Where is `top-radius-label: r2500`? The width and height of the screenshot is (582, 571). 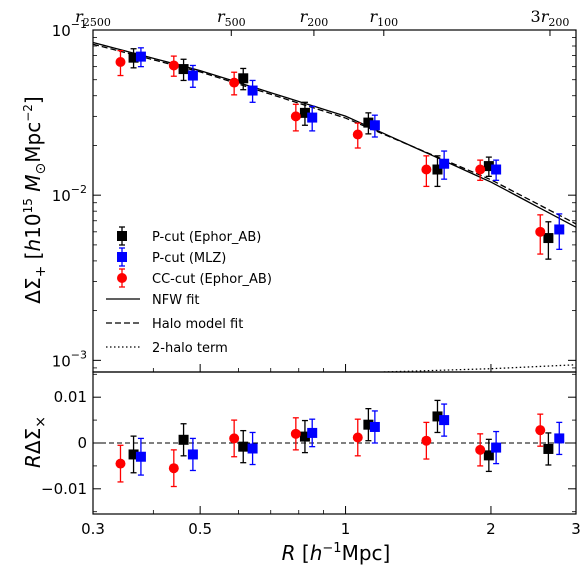 top-radius-label: r2500 is located at coordinates (93, 18).